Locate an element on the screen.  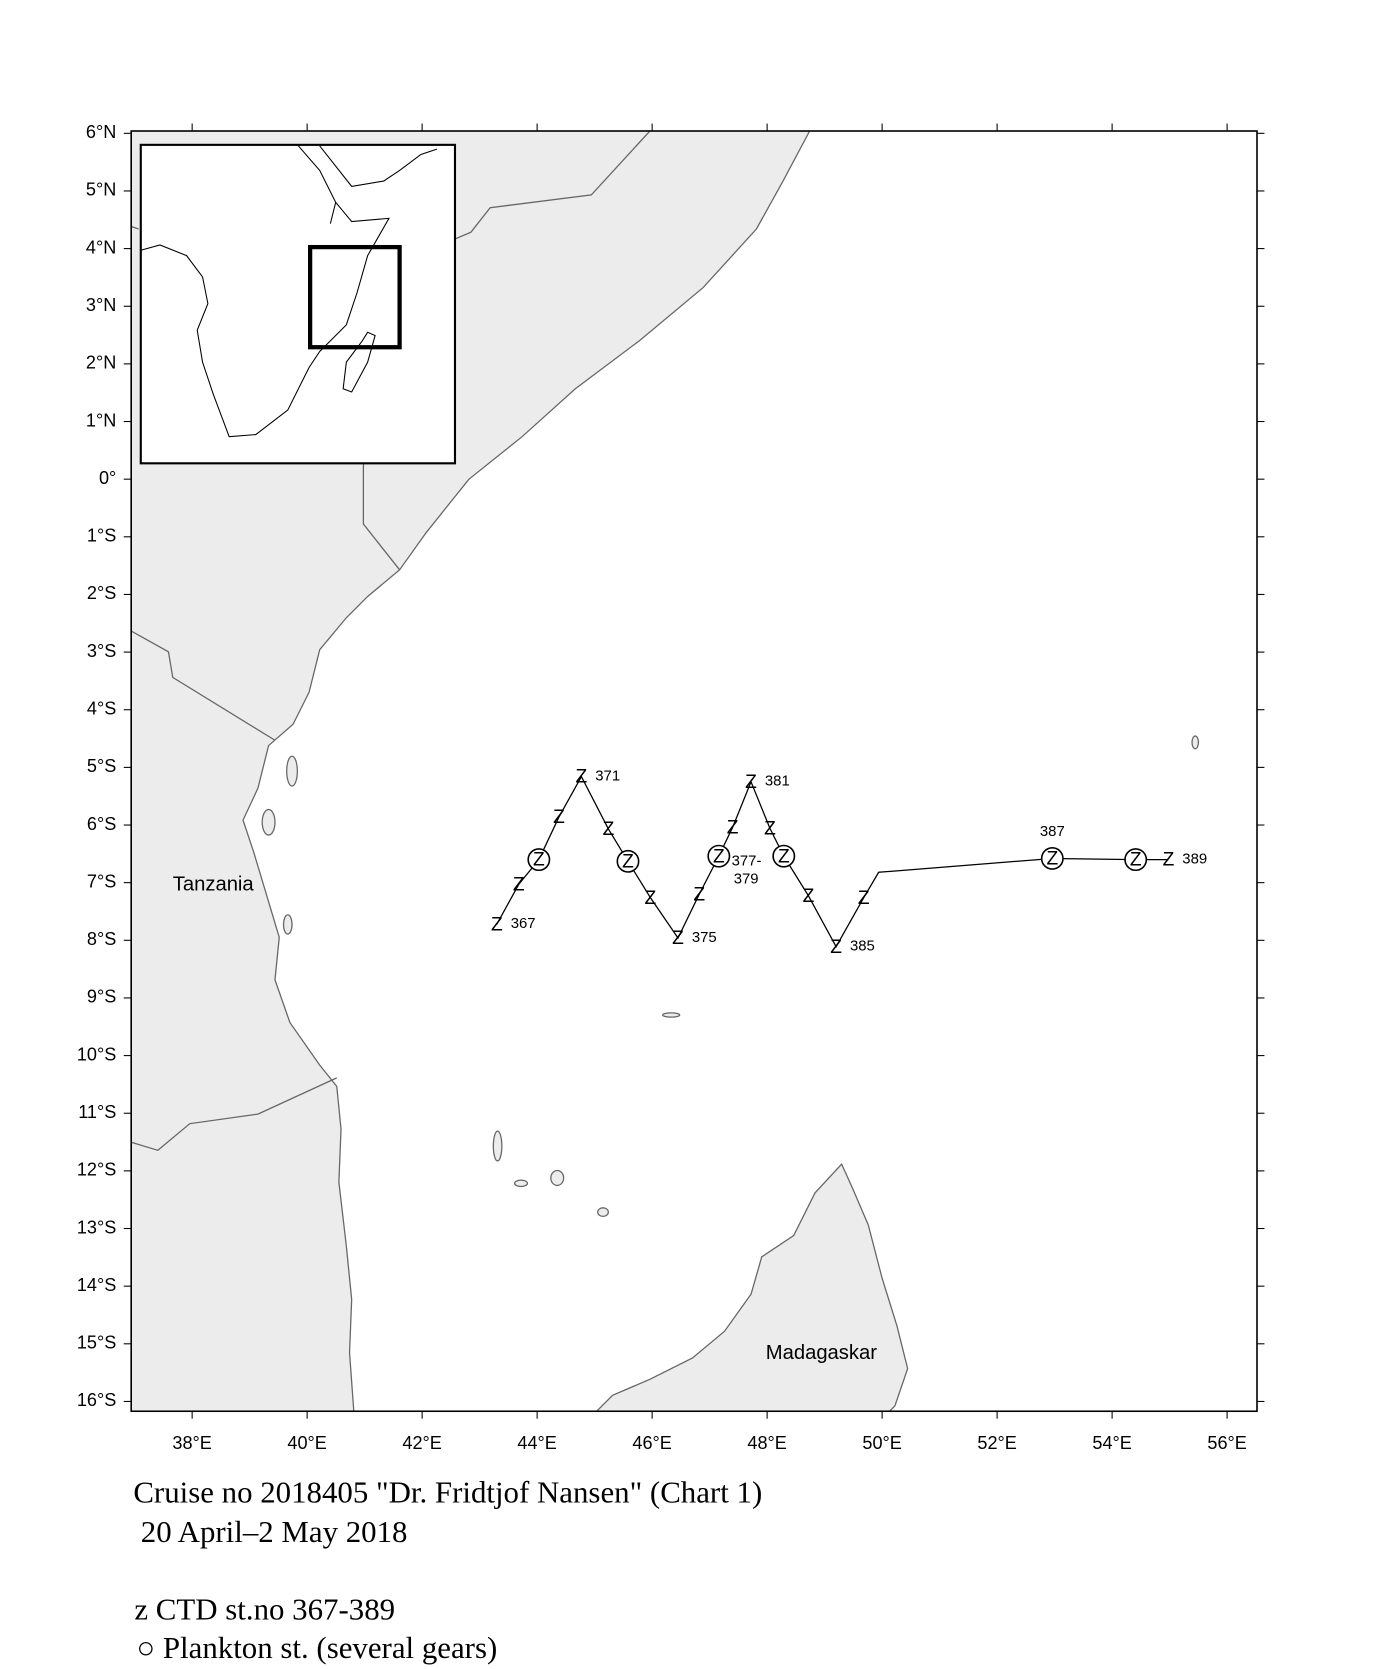
y-tick-label: 9°S is located at coordinates (101, 997).